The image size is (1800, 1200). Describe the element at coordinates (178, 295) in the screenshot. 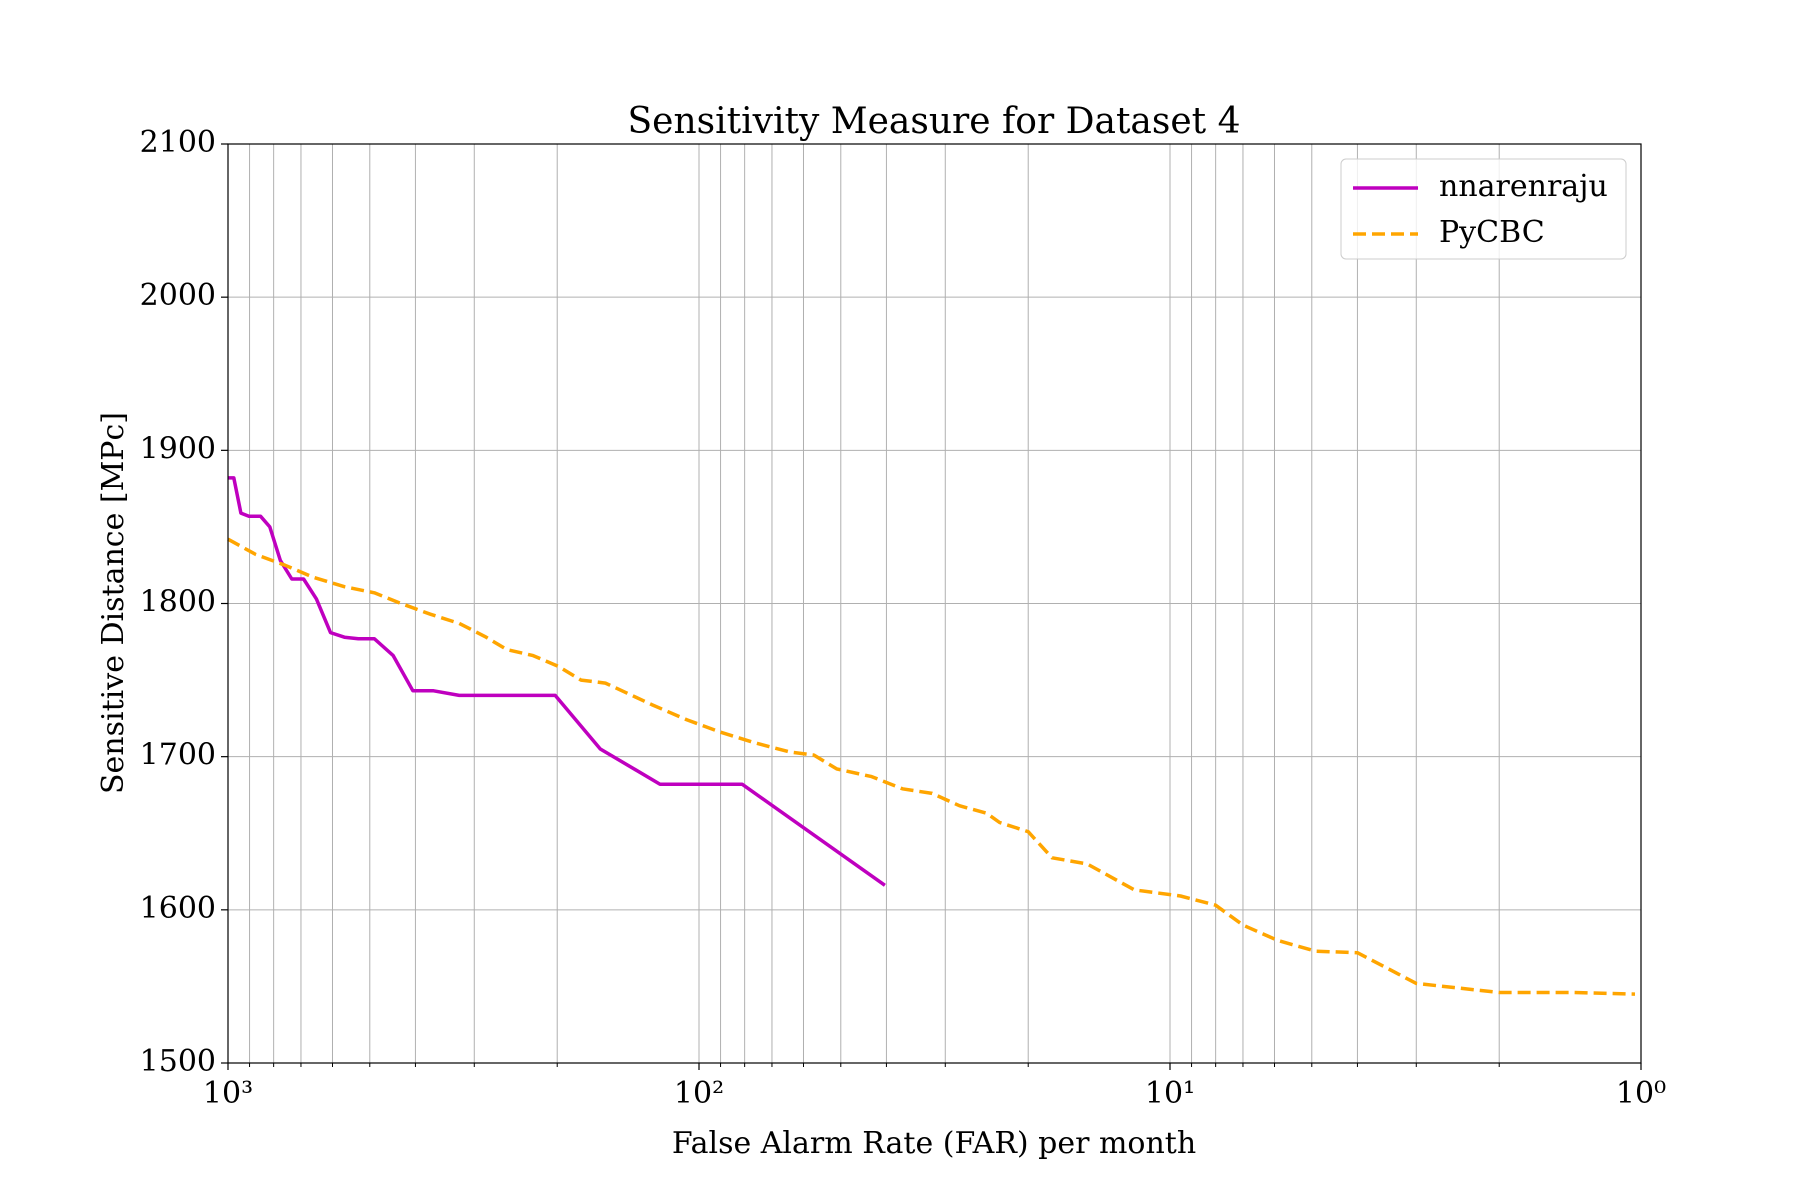

I see `y-tick-label: 2000` at that location.